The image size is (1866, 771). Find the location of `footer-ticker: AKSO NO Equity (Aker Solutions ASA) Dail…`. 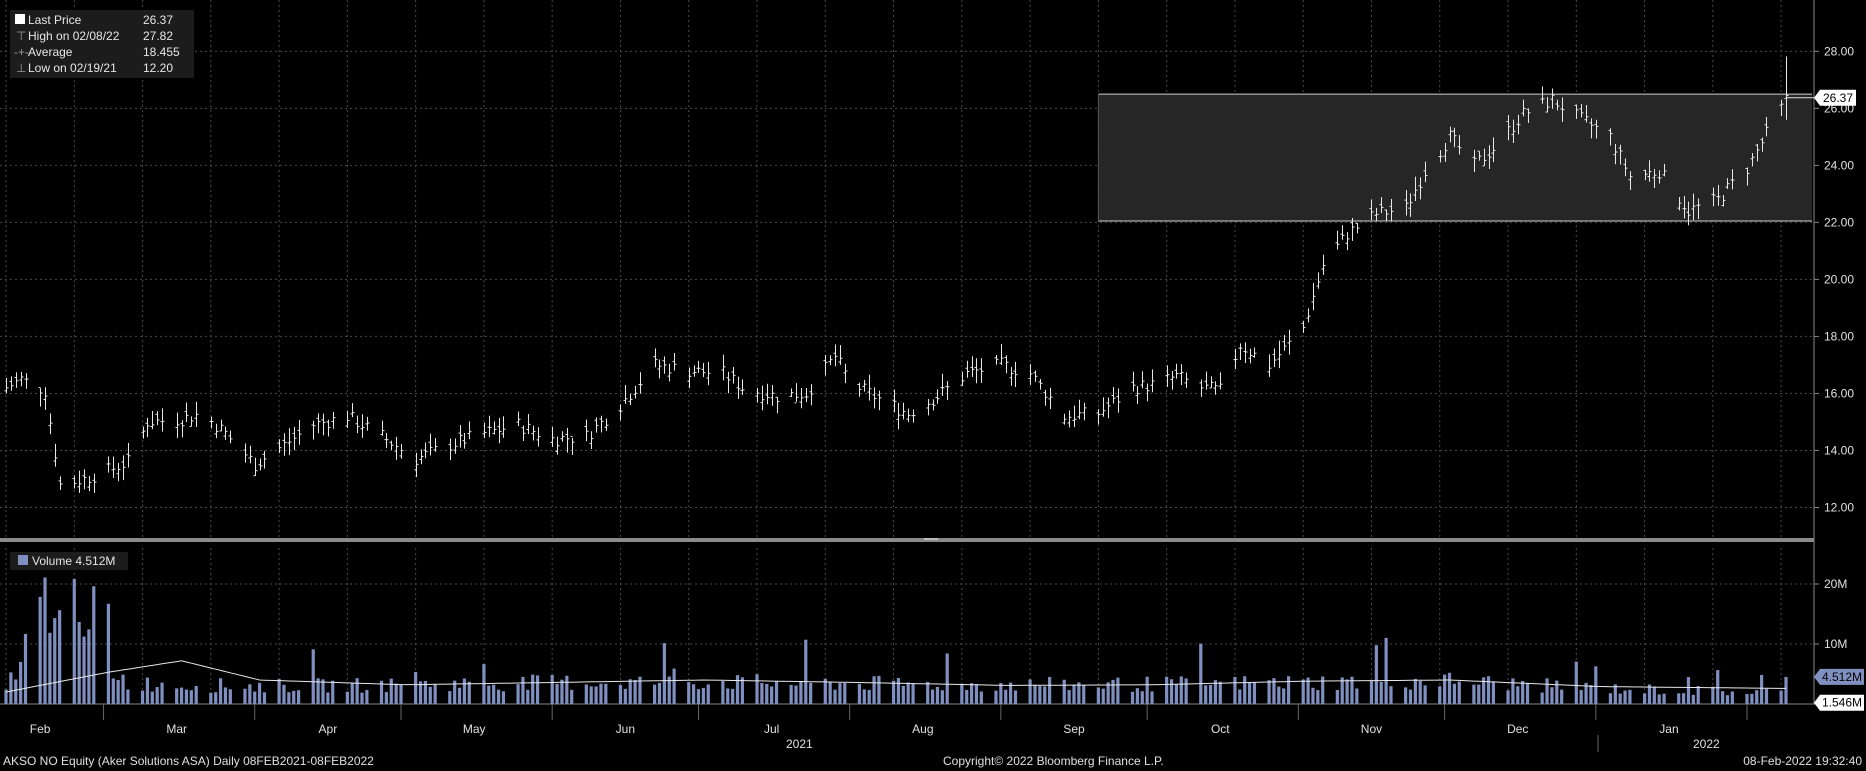

footer-ticker: AKSO NO Equity (Aker Solutions ASA) Dail… is located at coordinates (188, 761).